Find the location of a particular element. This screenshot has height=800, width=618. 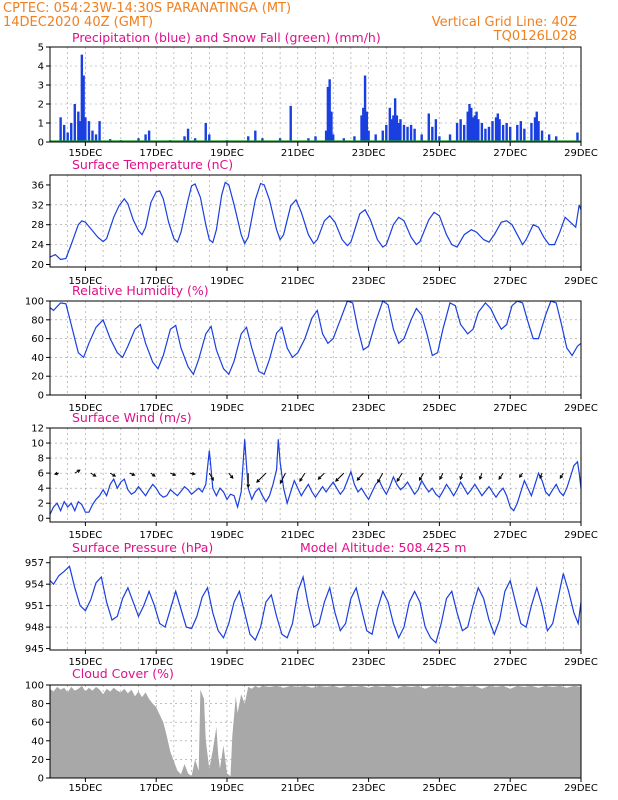

precip-xtick-label: 19DEC is located at coordinates (227, 153).